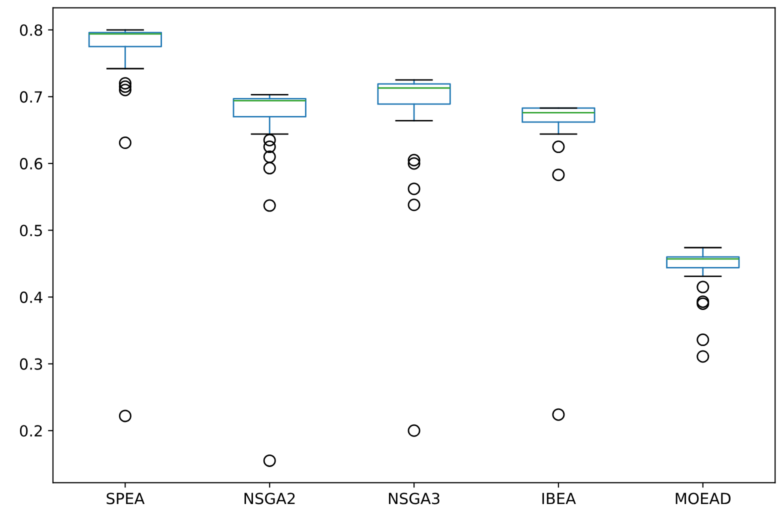 The width and height of the screenshot is (779, 523). What do you see at coordinates (559, 498) in the screenshot?
I see `x-tick-label: IBEA` at bounding box center [559, 498].